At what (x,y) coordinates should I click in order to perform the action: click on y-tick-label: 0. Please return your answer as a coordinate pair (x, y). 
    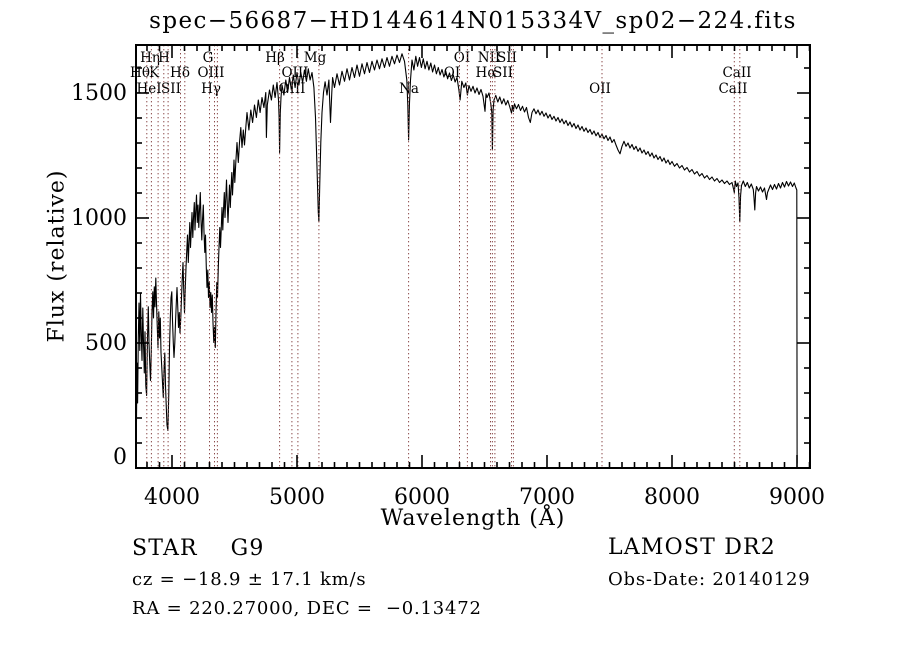
    Looking at the image, I should click on (120, 457).